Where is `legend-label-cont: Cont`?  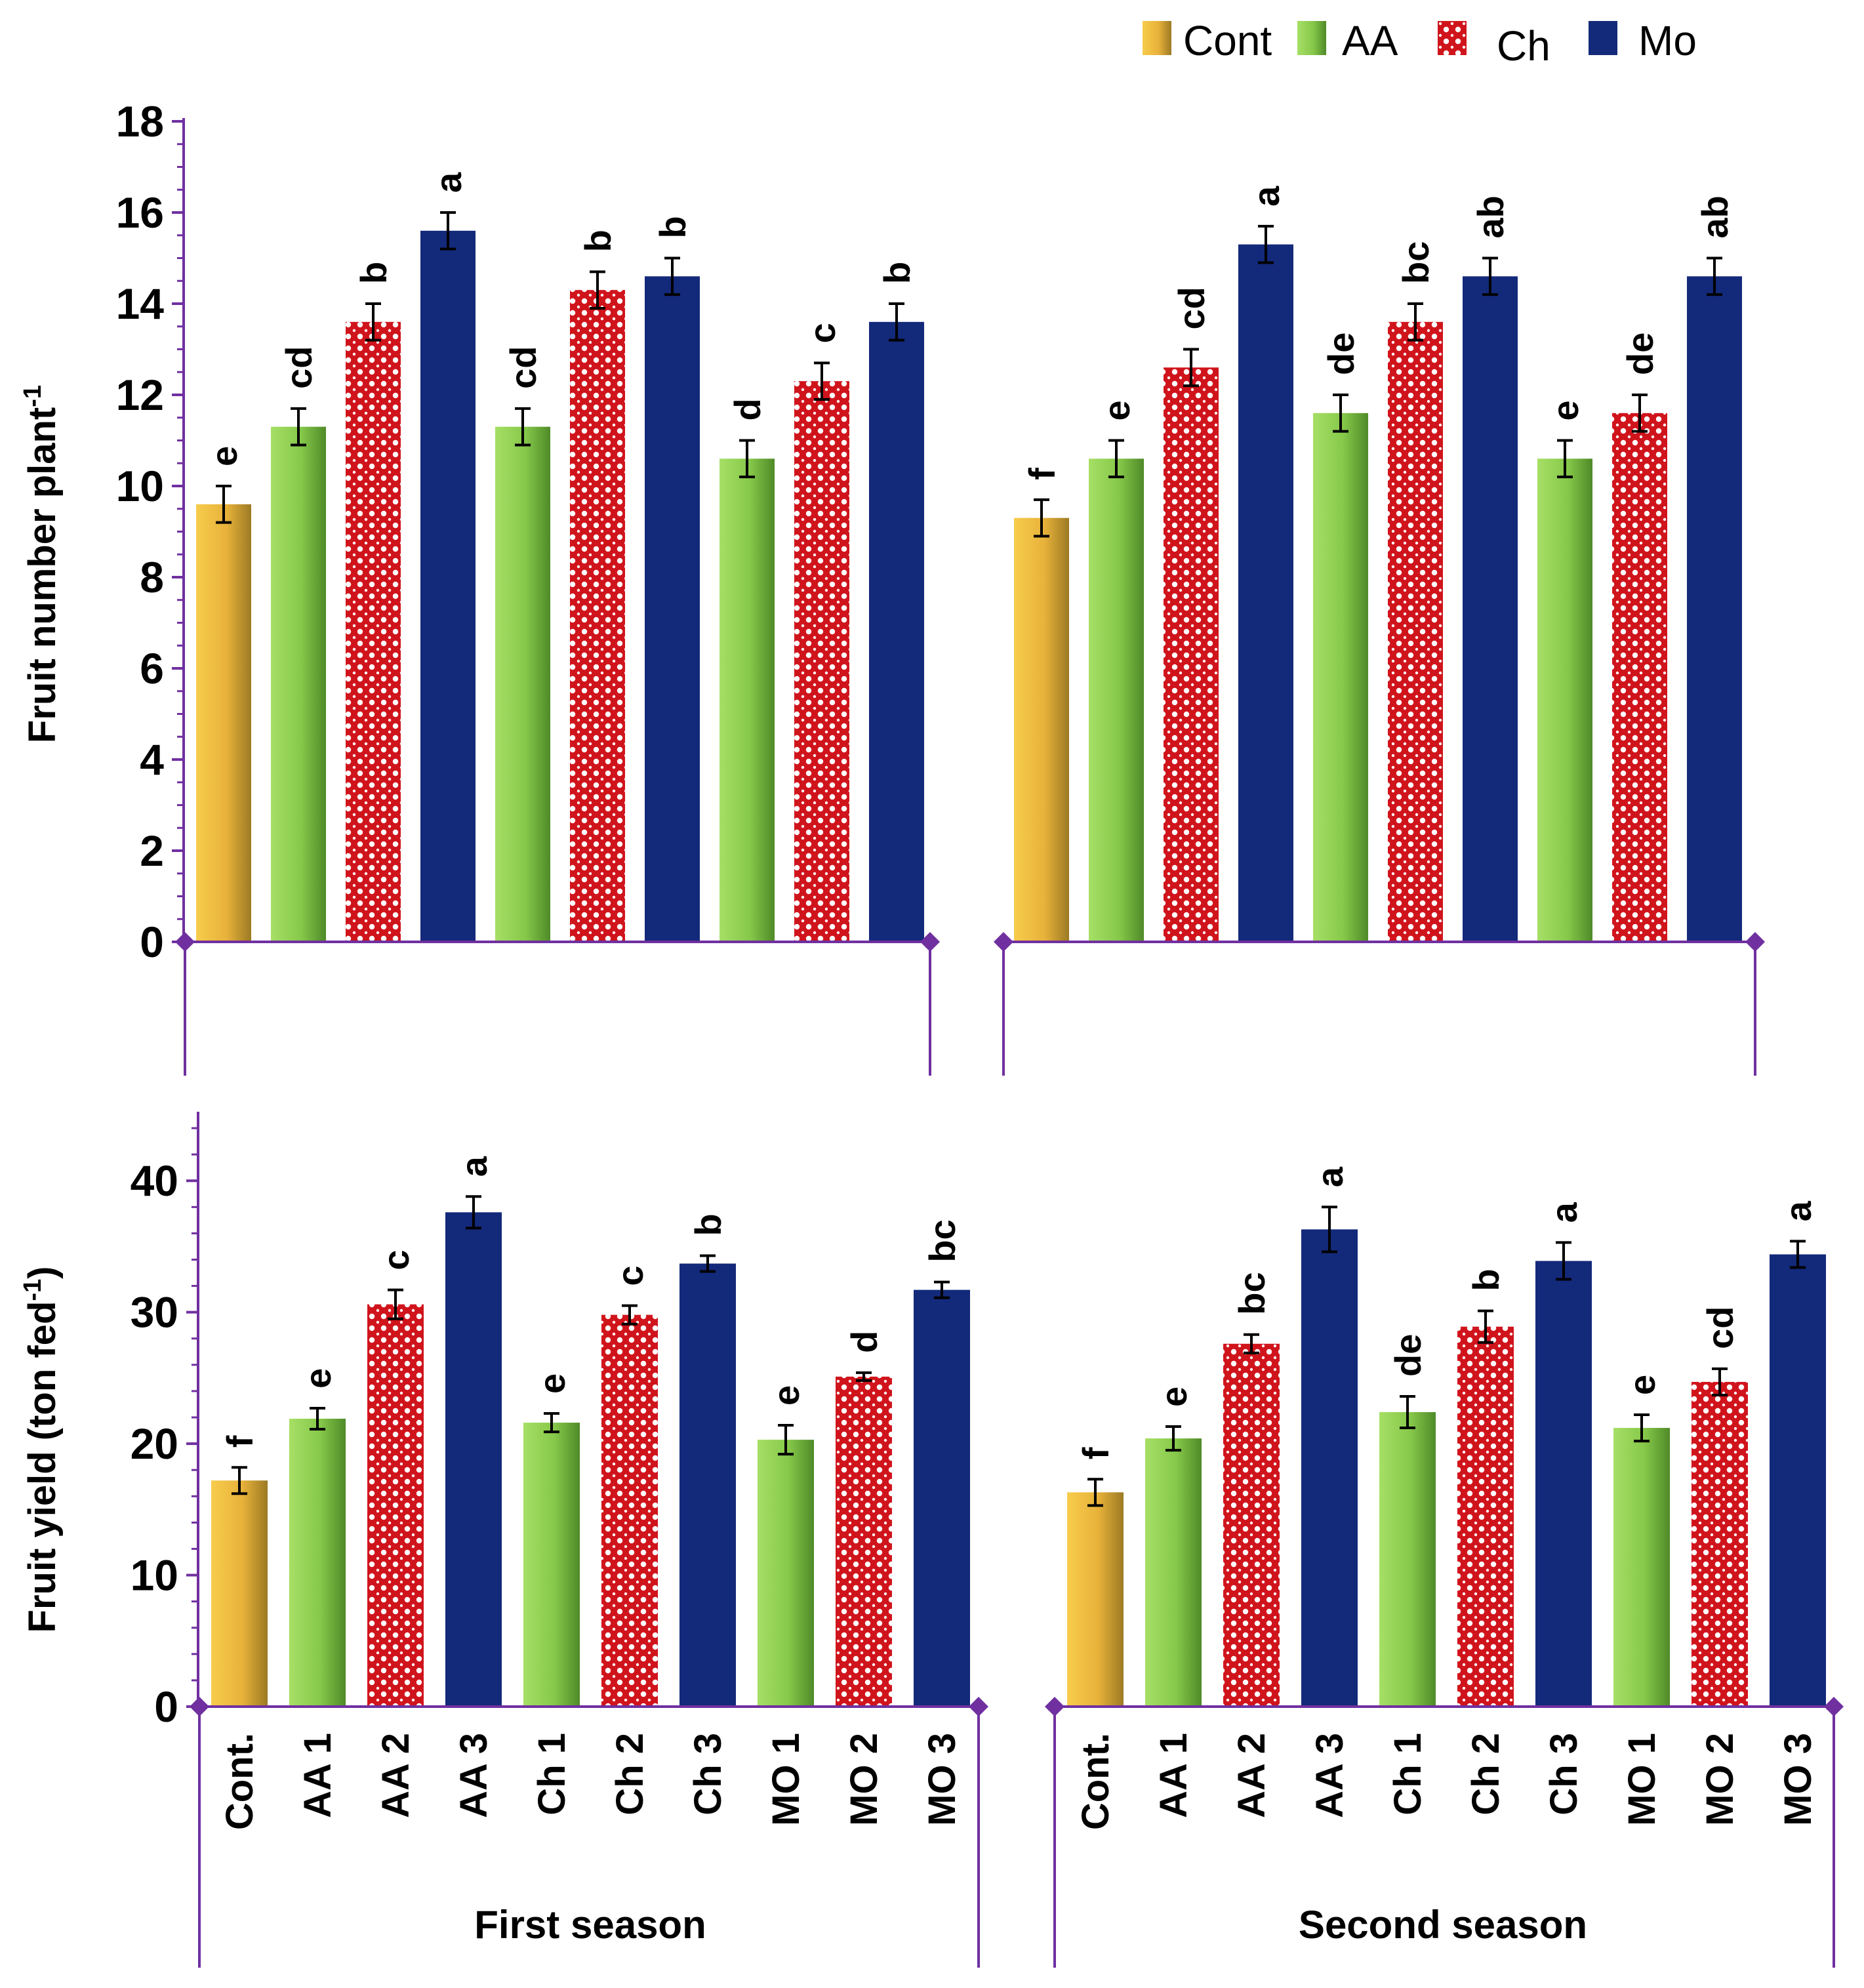
legend-label-cont: Cont is located at coordinates (1227, 40).